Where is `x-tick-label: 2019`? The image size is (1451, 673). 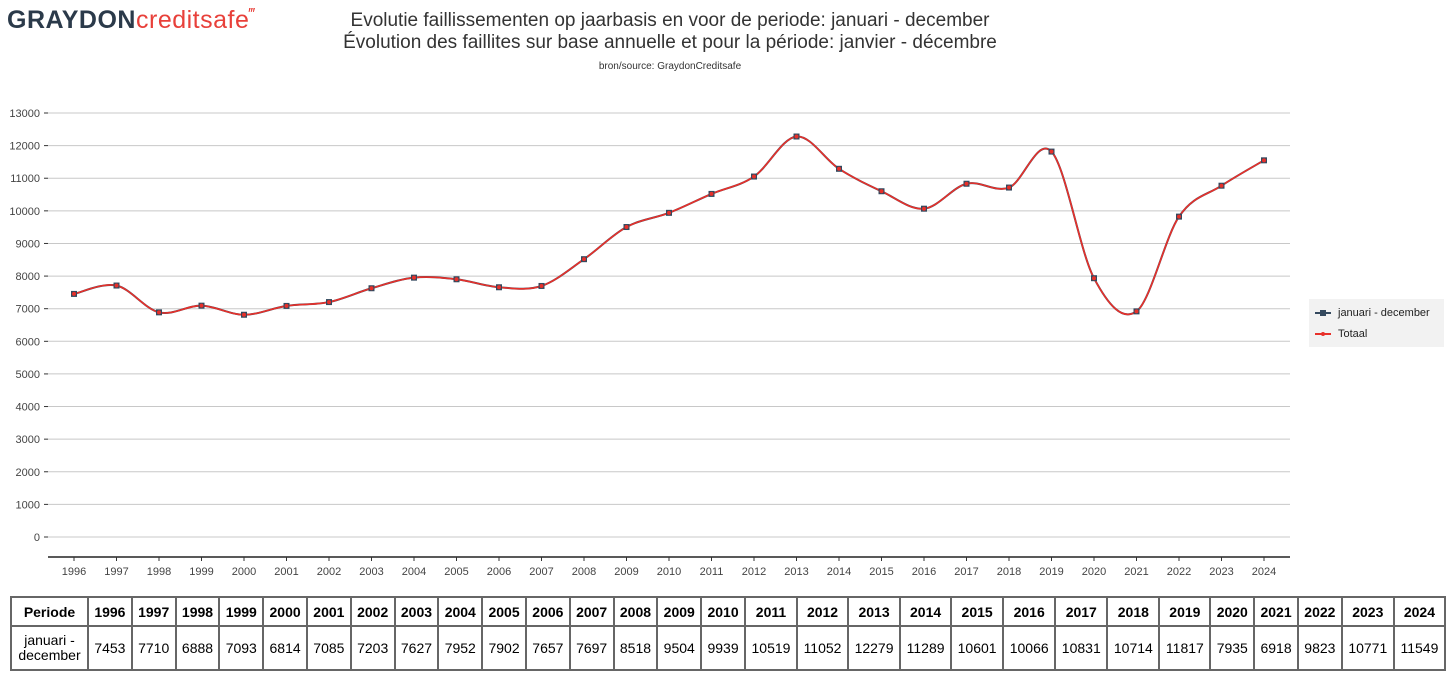
x-tick-label: 2019 is located at coordinates (1051, 572).